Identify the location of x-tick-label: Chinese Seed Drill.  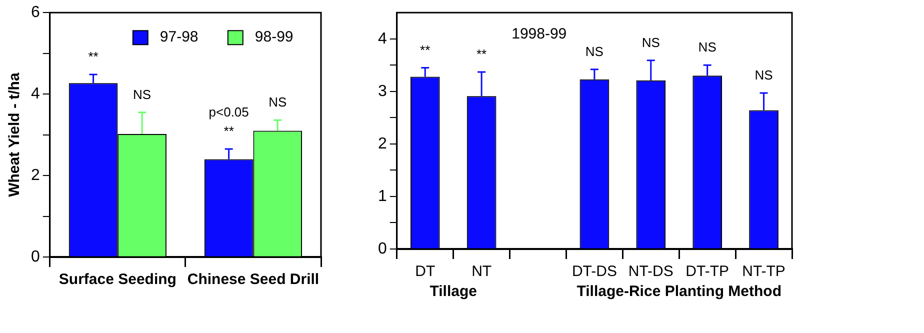
(253, 279).